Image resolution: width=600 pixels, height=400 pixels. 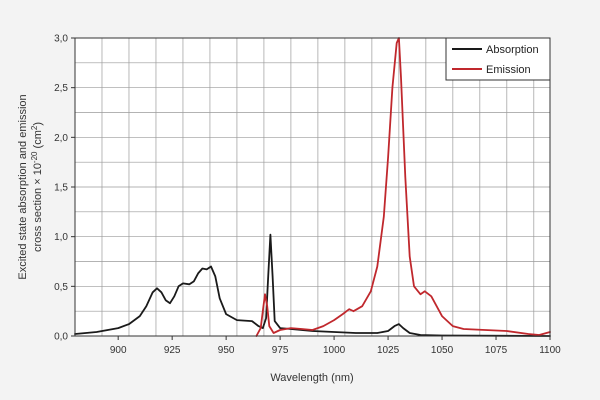 What do you see at coordinates (61, 237) in the screenshot?
I see `y-tick-label: 1,0` at bounding box center [61, 237].